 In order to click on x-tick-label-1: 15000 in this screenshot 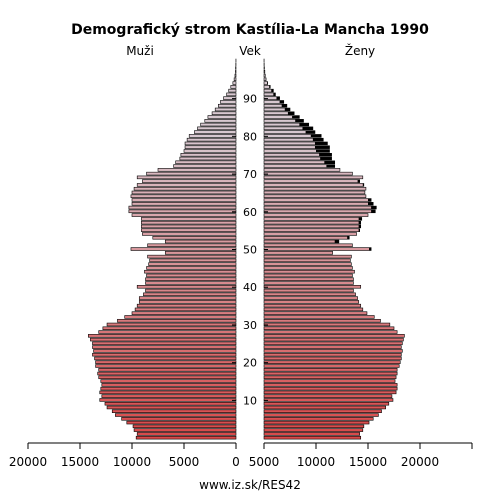, I will do `click(80, 462)`.